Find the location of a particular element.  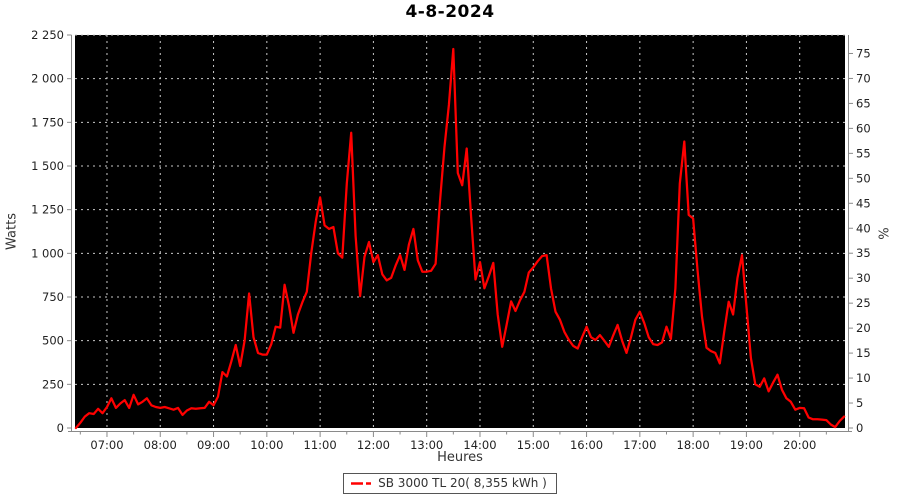

bottom-tick-label: 08:00 is located at coordinates (160, 445).